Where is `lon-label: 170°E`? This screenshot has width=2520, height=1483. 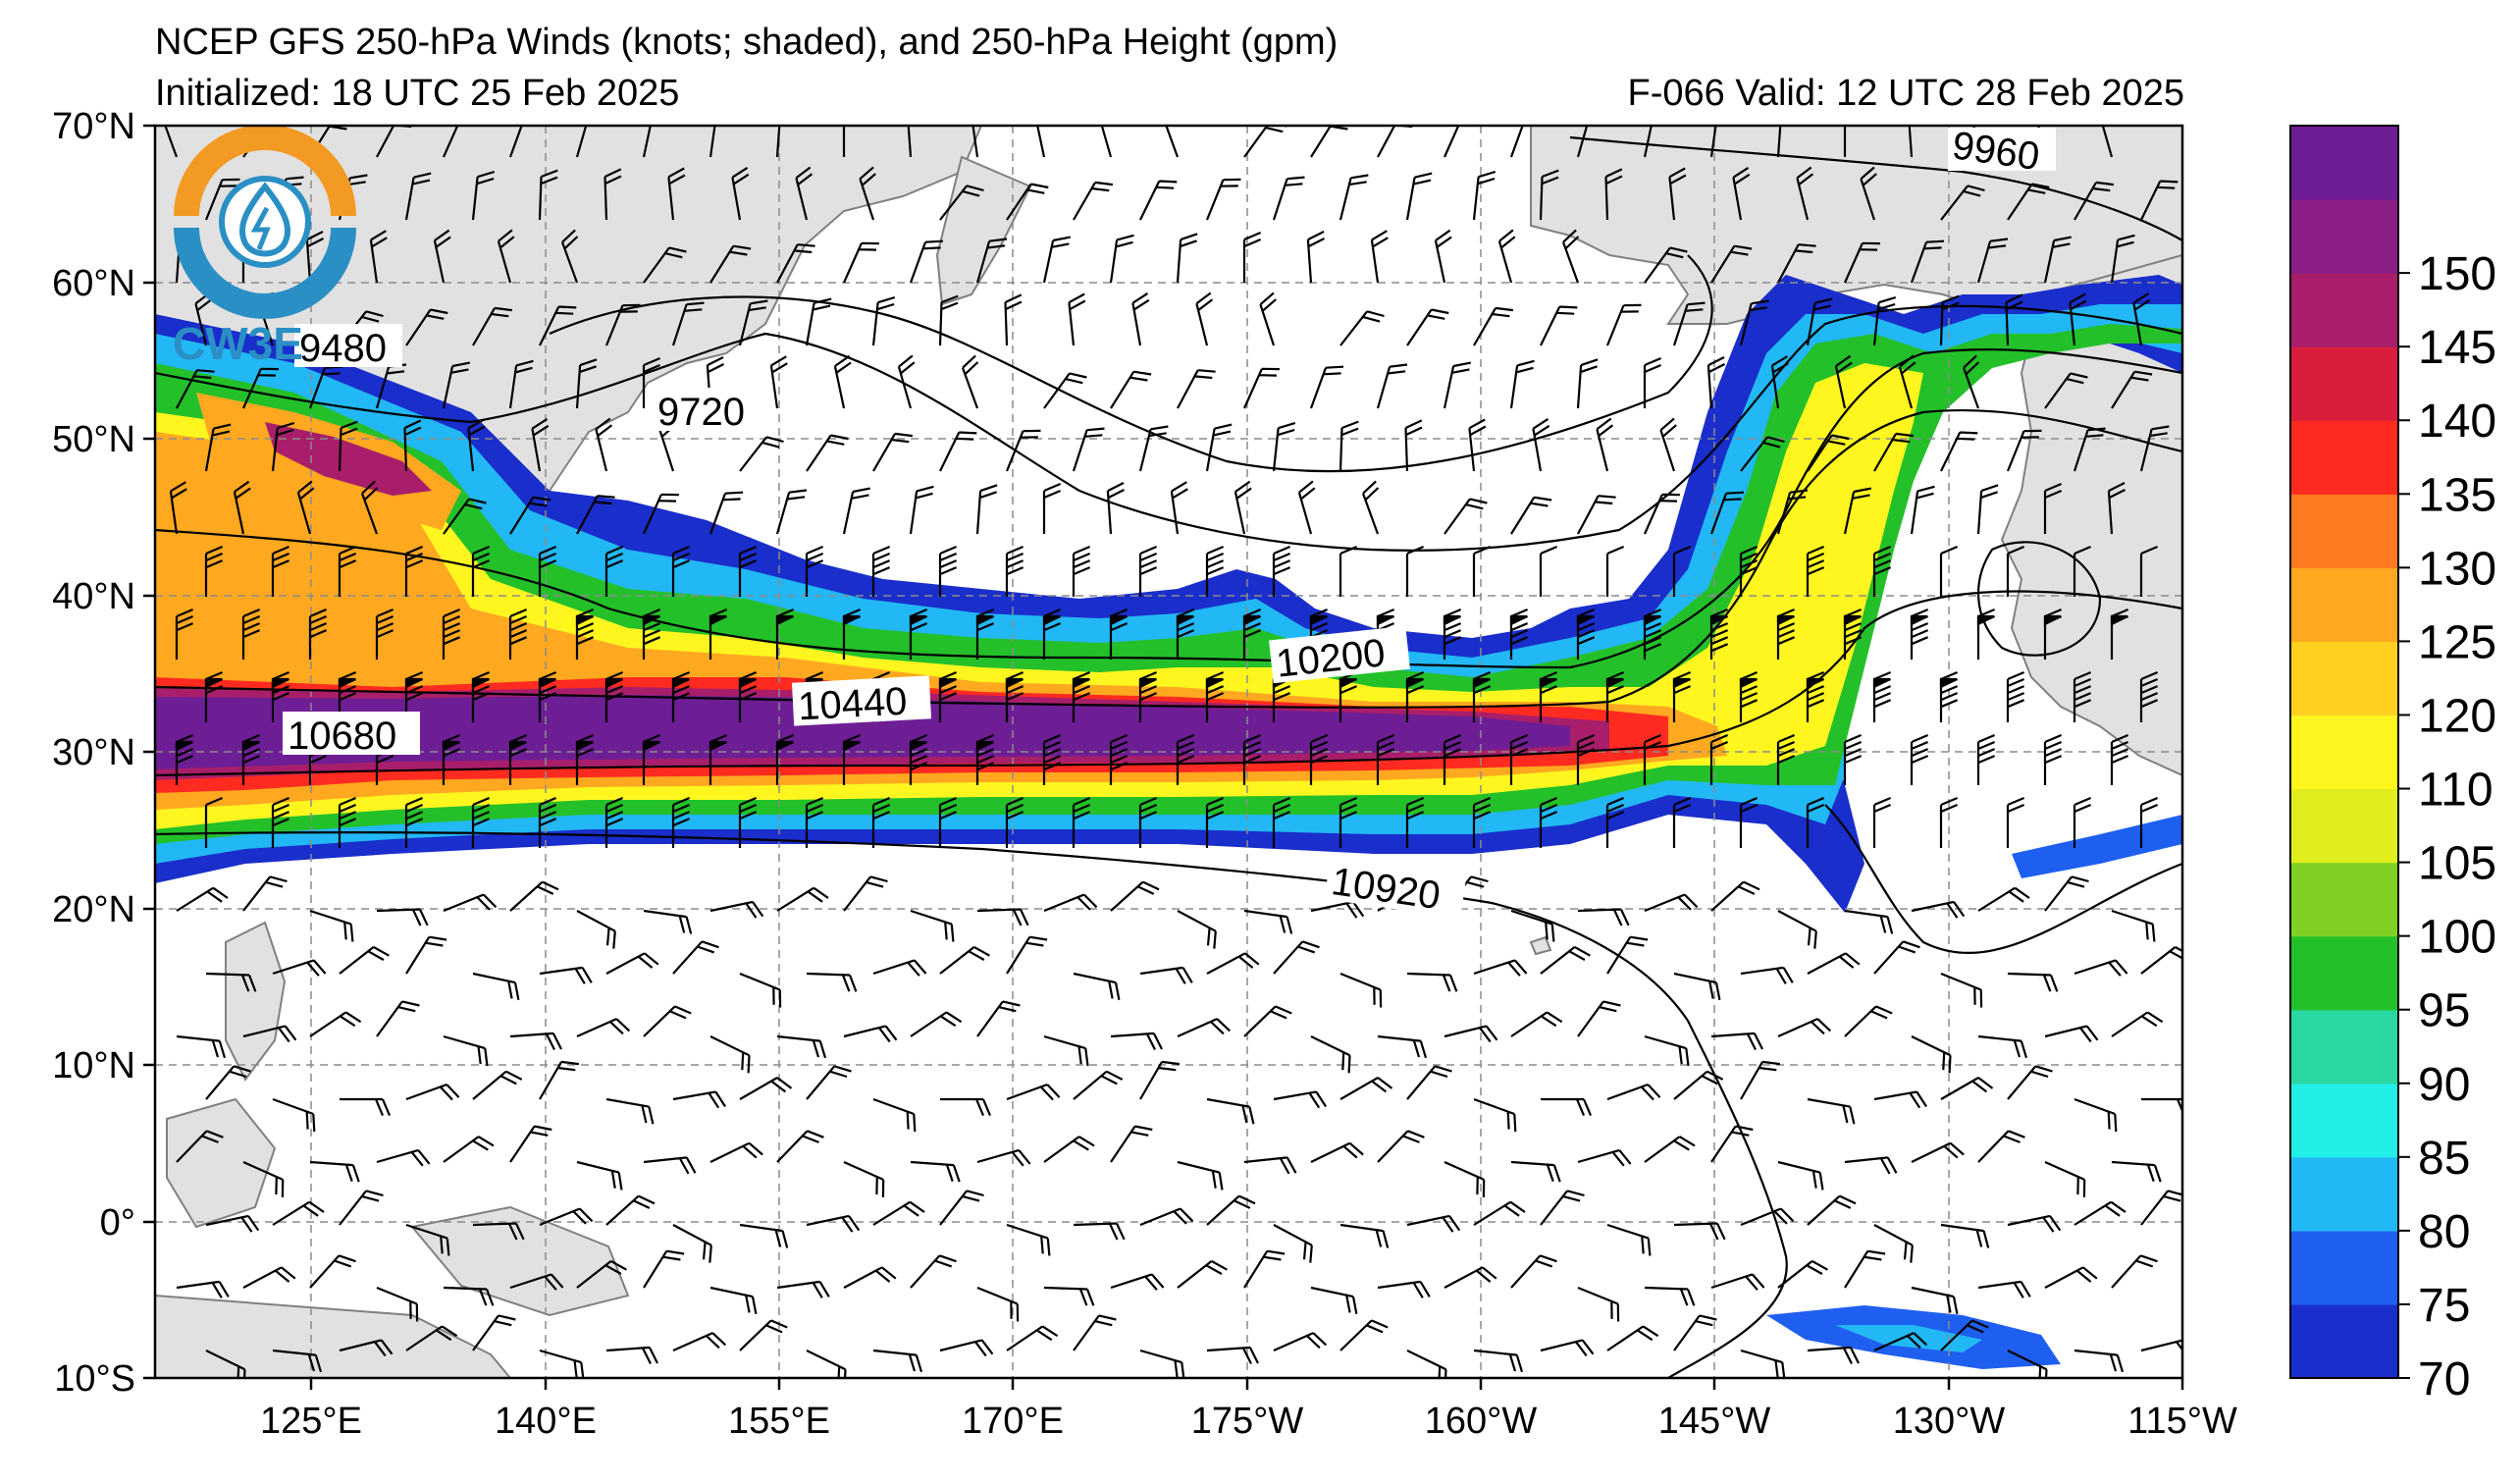
lon-label: 170°E is located at coordinates (1013, 1422).